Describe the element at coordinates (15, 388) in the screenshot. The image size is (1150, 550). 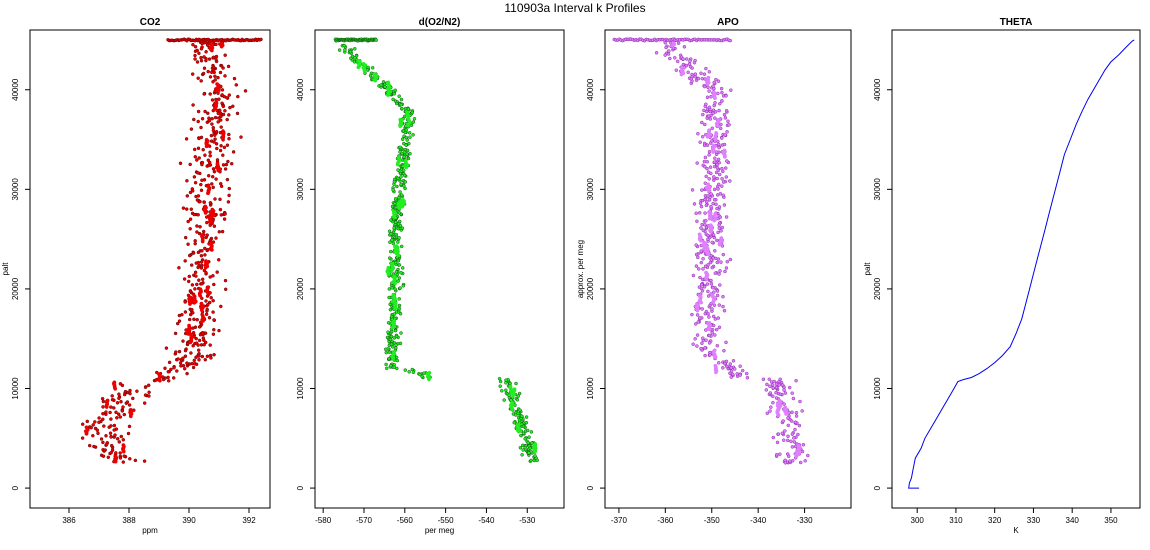
I see `y-tick-label: 10000` at that location.